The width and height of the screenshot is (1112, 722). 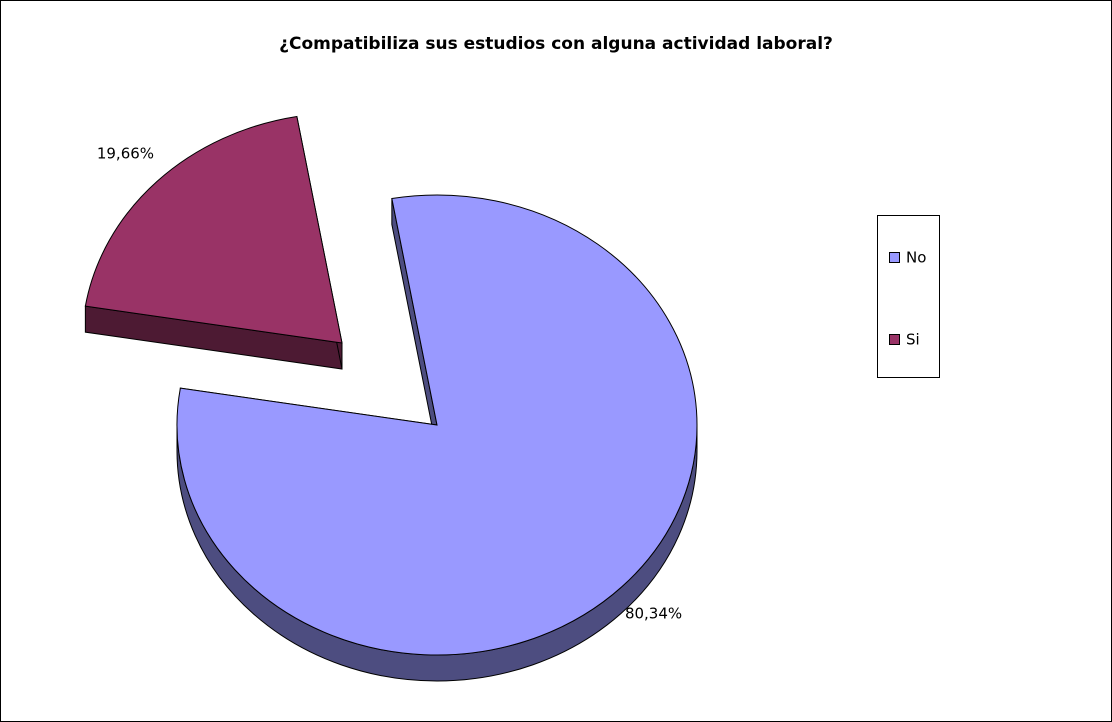 I want to click on data-label: 80,34%, so click(x=653, y=613).